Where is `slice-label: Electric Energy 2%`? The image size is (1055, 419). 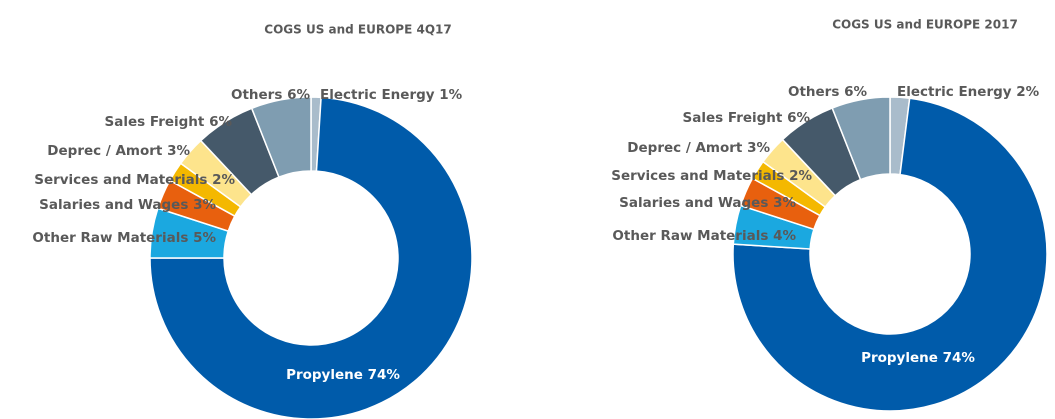
slice-label: Electric Energy 2% is located at coordinates (968, 92).